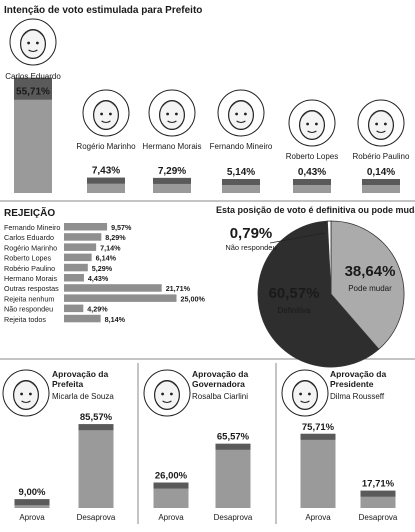 The height and width of the screenshot is (532, 415). Describe the element at coordinates (121, 227) in the screenshot. I see `rejection-value-label: 9,57%` at that location.